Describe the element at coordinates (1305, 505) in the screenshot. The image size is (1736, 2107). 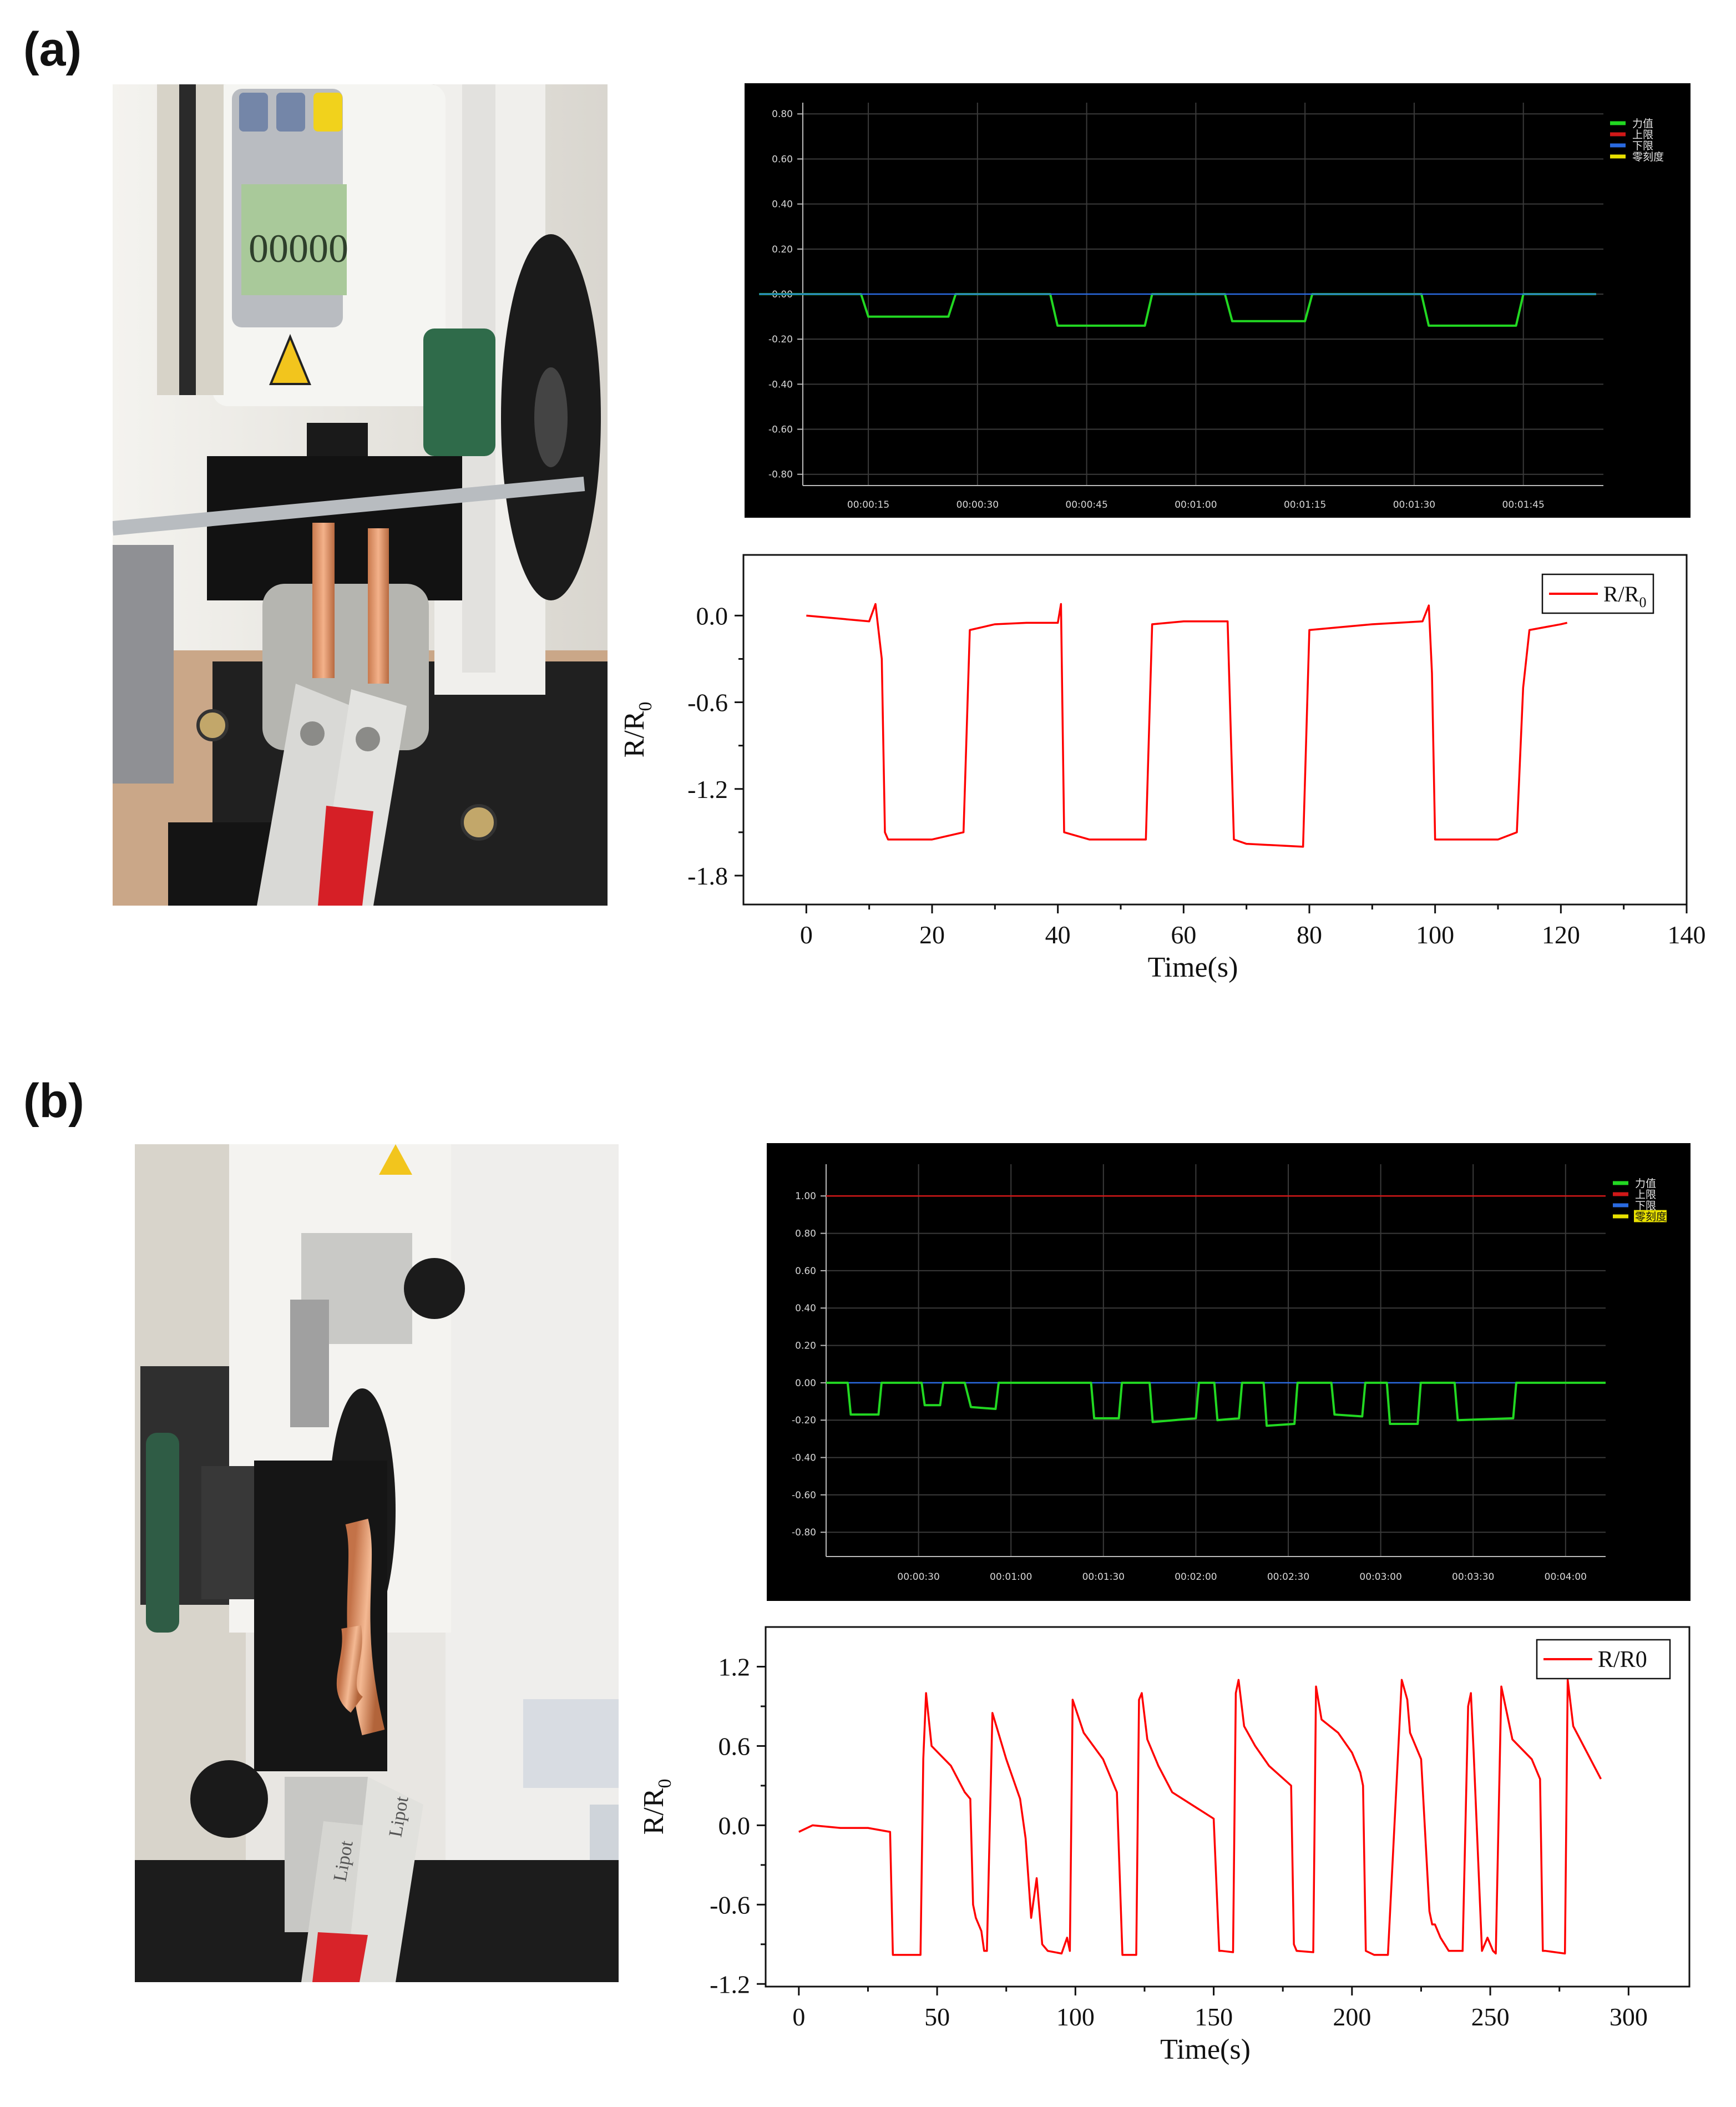
I see `x-tick-label: 00:01:15` at that location.